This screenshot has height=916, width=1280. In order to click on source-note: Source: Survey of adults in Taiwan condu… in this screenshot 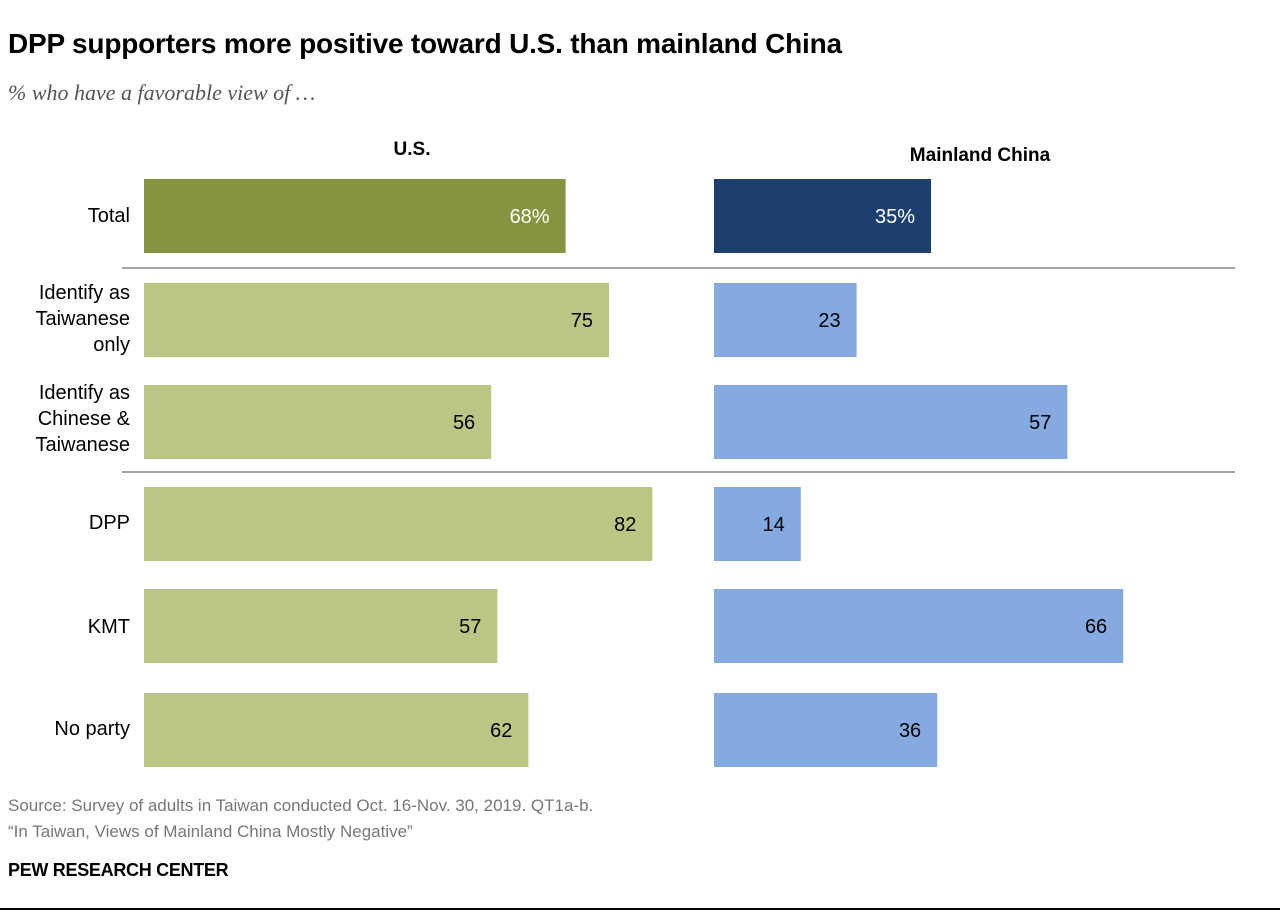, I will do `click(300, 819)`.